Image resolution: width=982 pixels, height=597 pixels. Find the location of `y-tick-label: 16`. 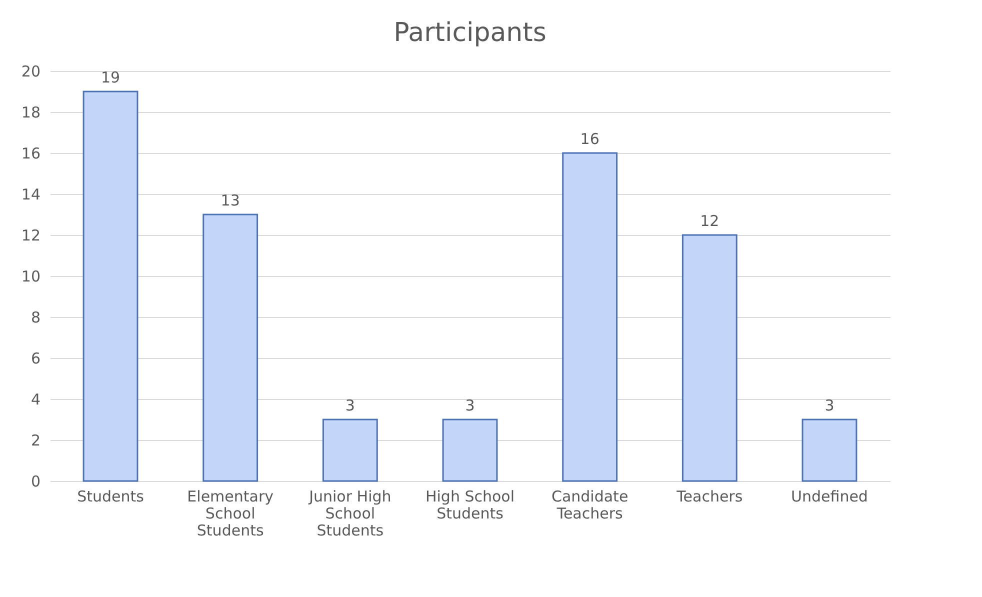

y-tick-label: 16 is located at coordinates (30, 153).